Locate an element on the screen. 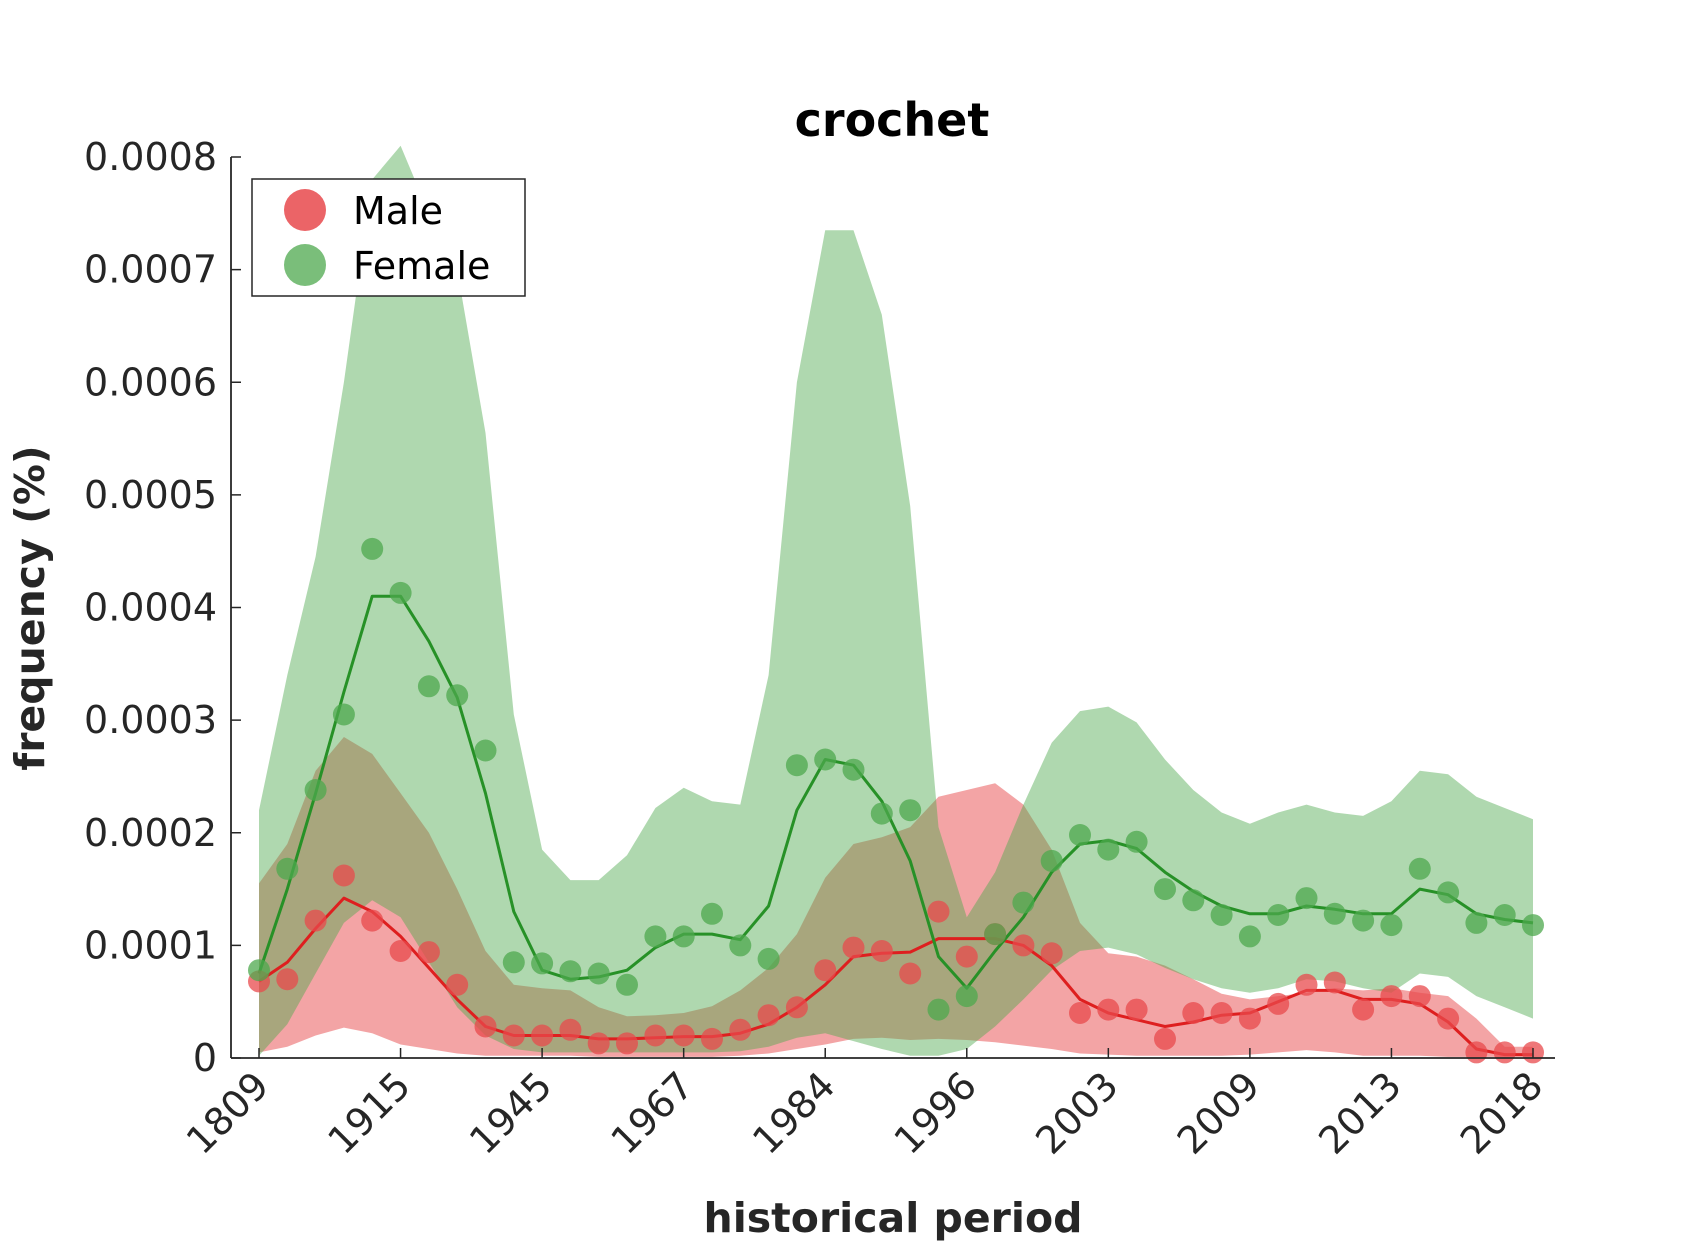  y-tick-label: 0.0006 is located at coordinates (150, 382).